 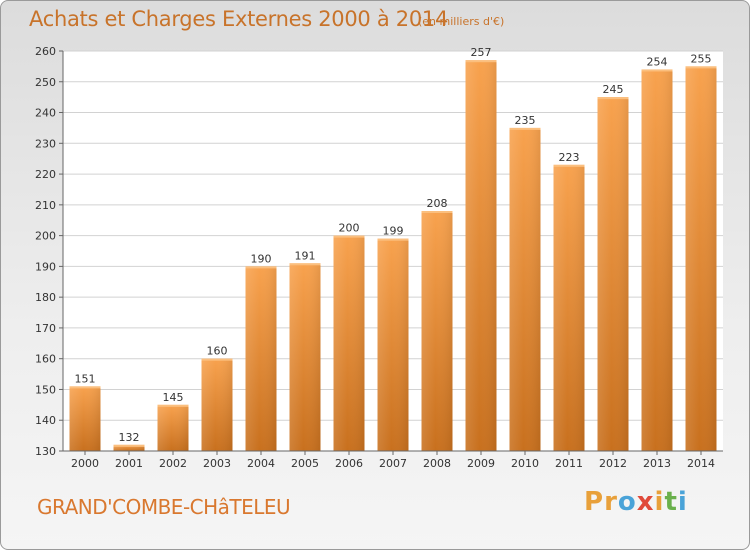 What do you see at coordinates (45, 297) in the screenshot?
I see `y-tick-label: 180` at bounding box center [45, 297].